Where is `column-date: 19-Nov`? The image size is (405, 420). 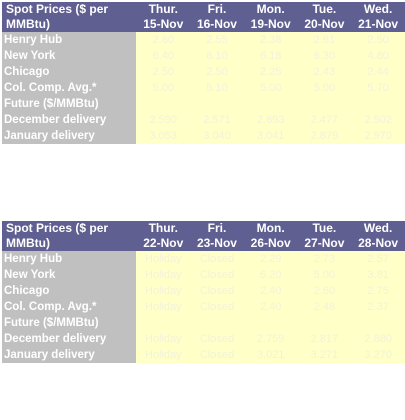
column-date: 19-Nov is located at coordinates (270, 24).